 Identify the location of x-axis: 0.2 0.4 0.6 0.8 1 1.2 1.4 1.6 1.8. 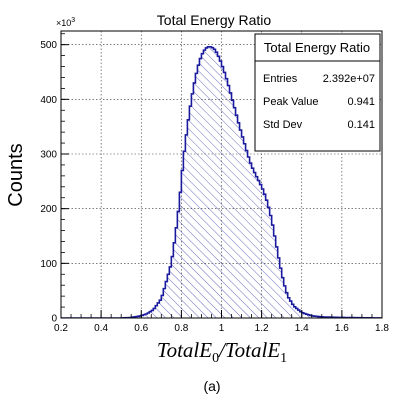
(221, 322).